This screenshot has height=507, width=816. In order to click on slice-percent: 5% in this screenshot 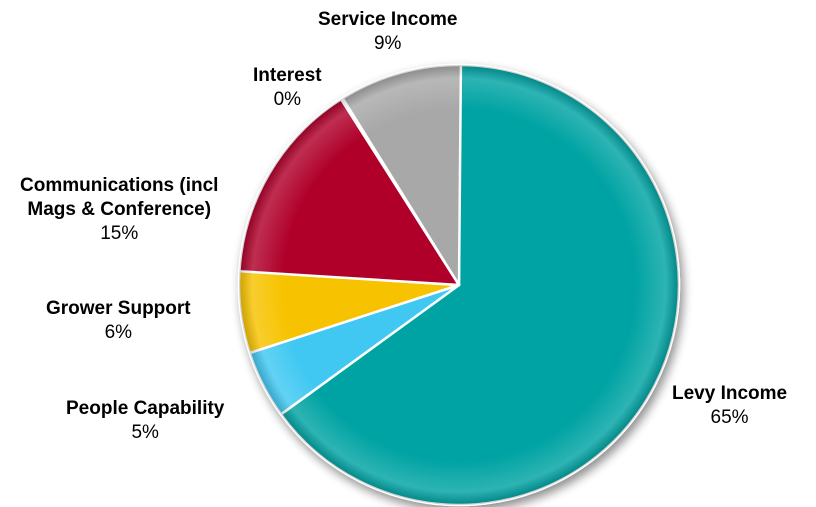, I will do `click(145, 432)`.